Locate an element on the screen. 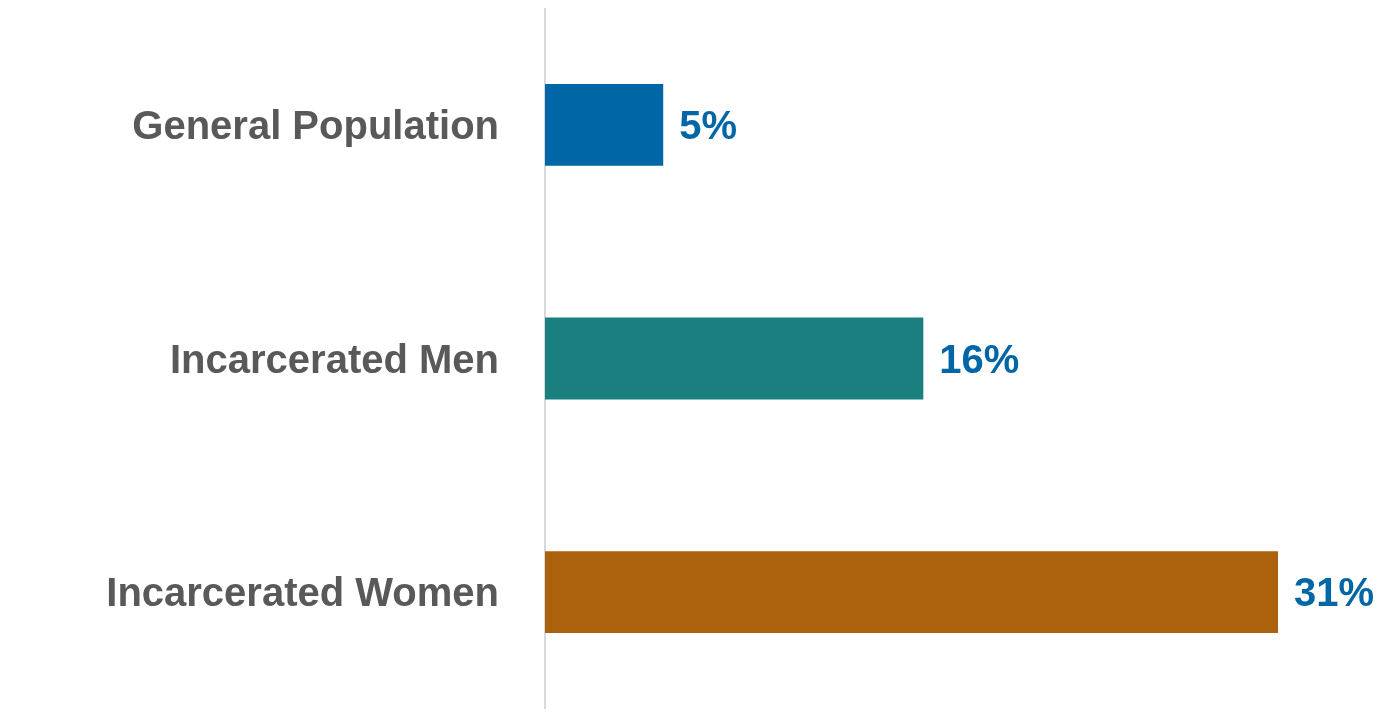 The width and height of the screenshot is (1396, 717). data-label: 5% is located at coordinates (708, 124).